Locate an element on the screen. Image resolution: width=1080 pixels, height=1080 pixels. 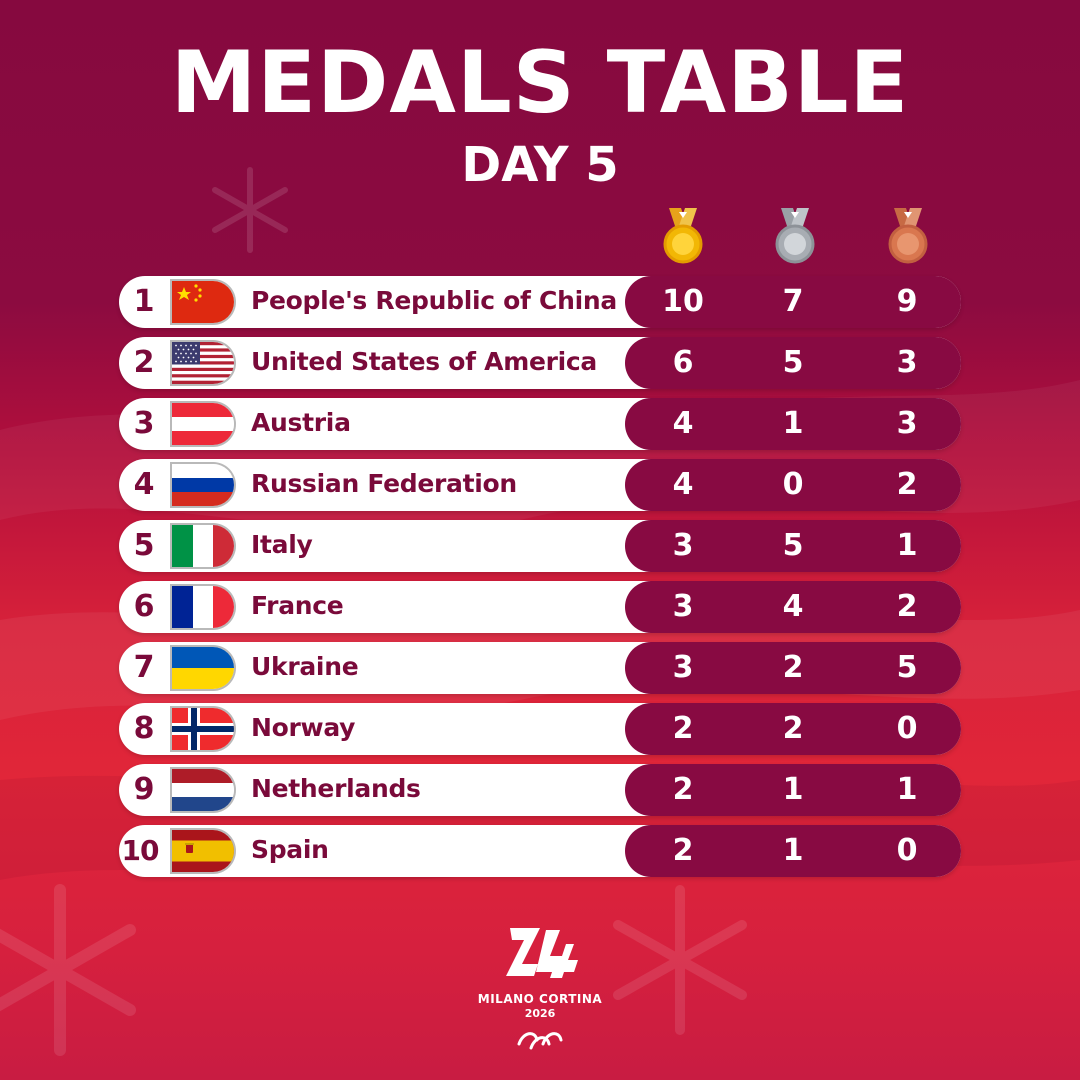
medal-counts: 2 1 0 is located at coordinates (793, 851).